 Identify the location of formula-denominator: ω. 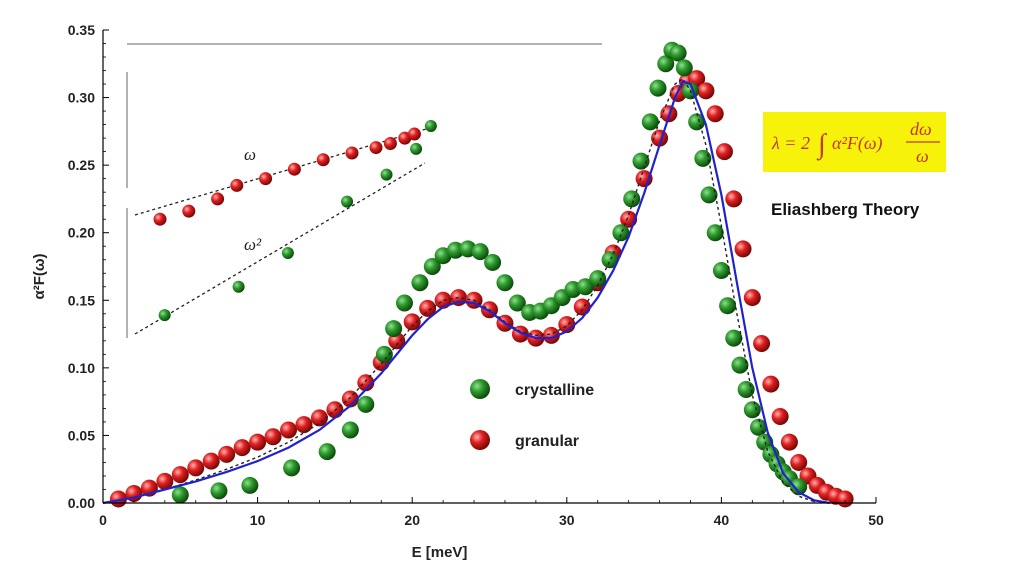
(922, 156).